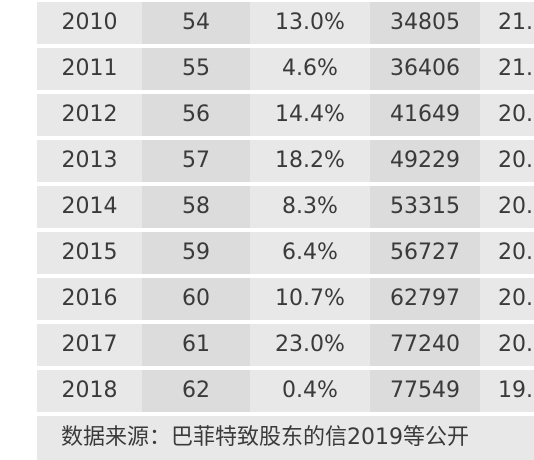 The image size is (534, 460). I want to click on table-cell: 10.7%, so click(310, 299).